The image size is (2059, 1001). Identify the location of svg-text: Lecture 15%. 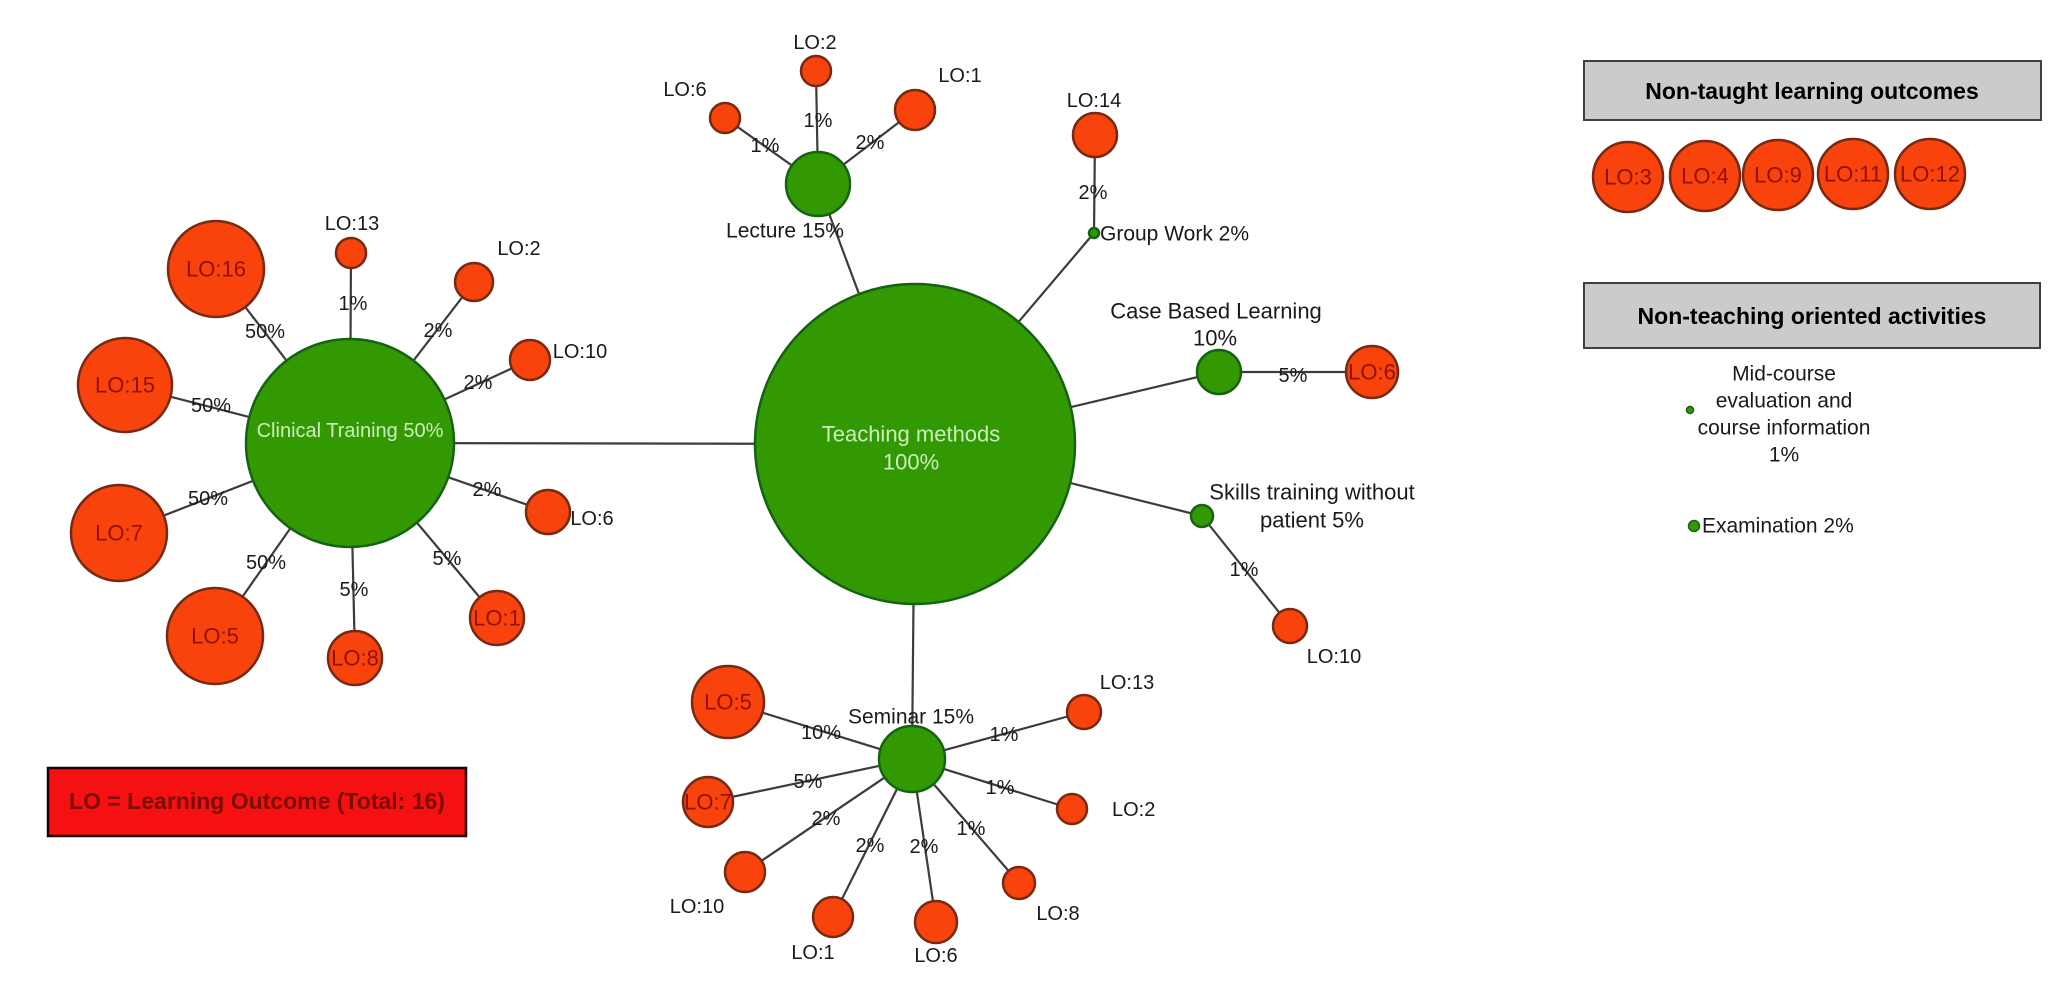
(785, 231).